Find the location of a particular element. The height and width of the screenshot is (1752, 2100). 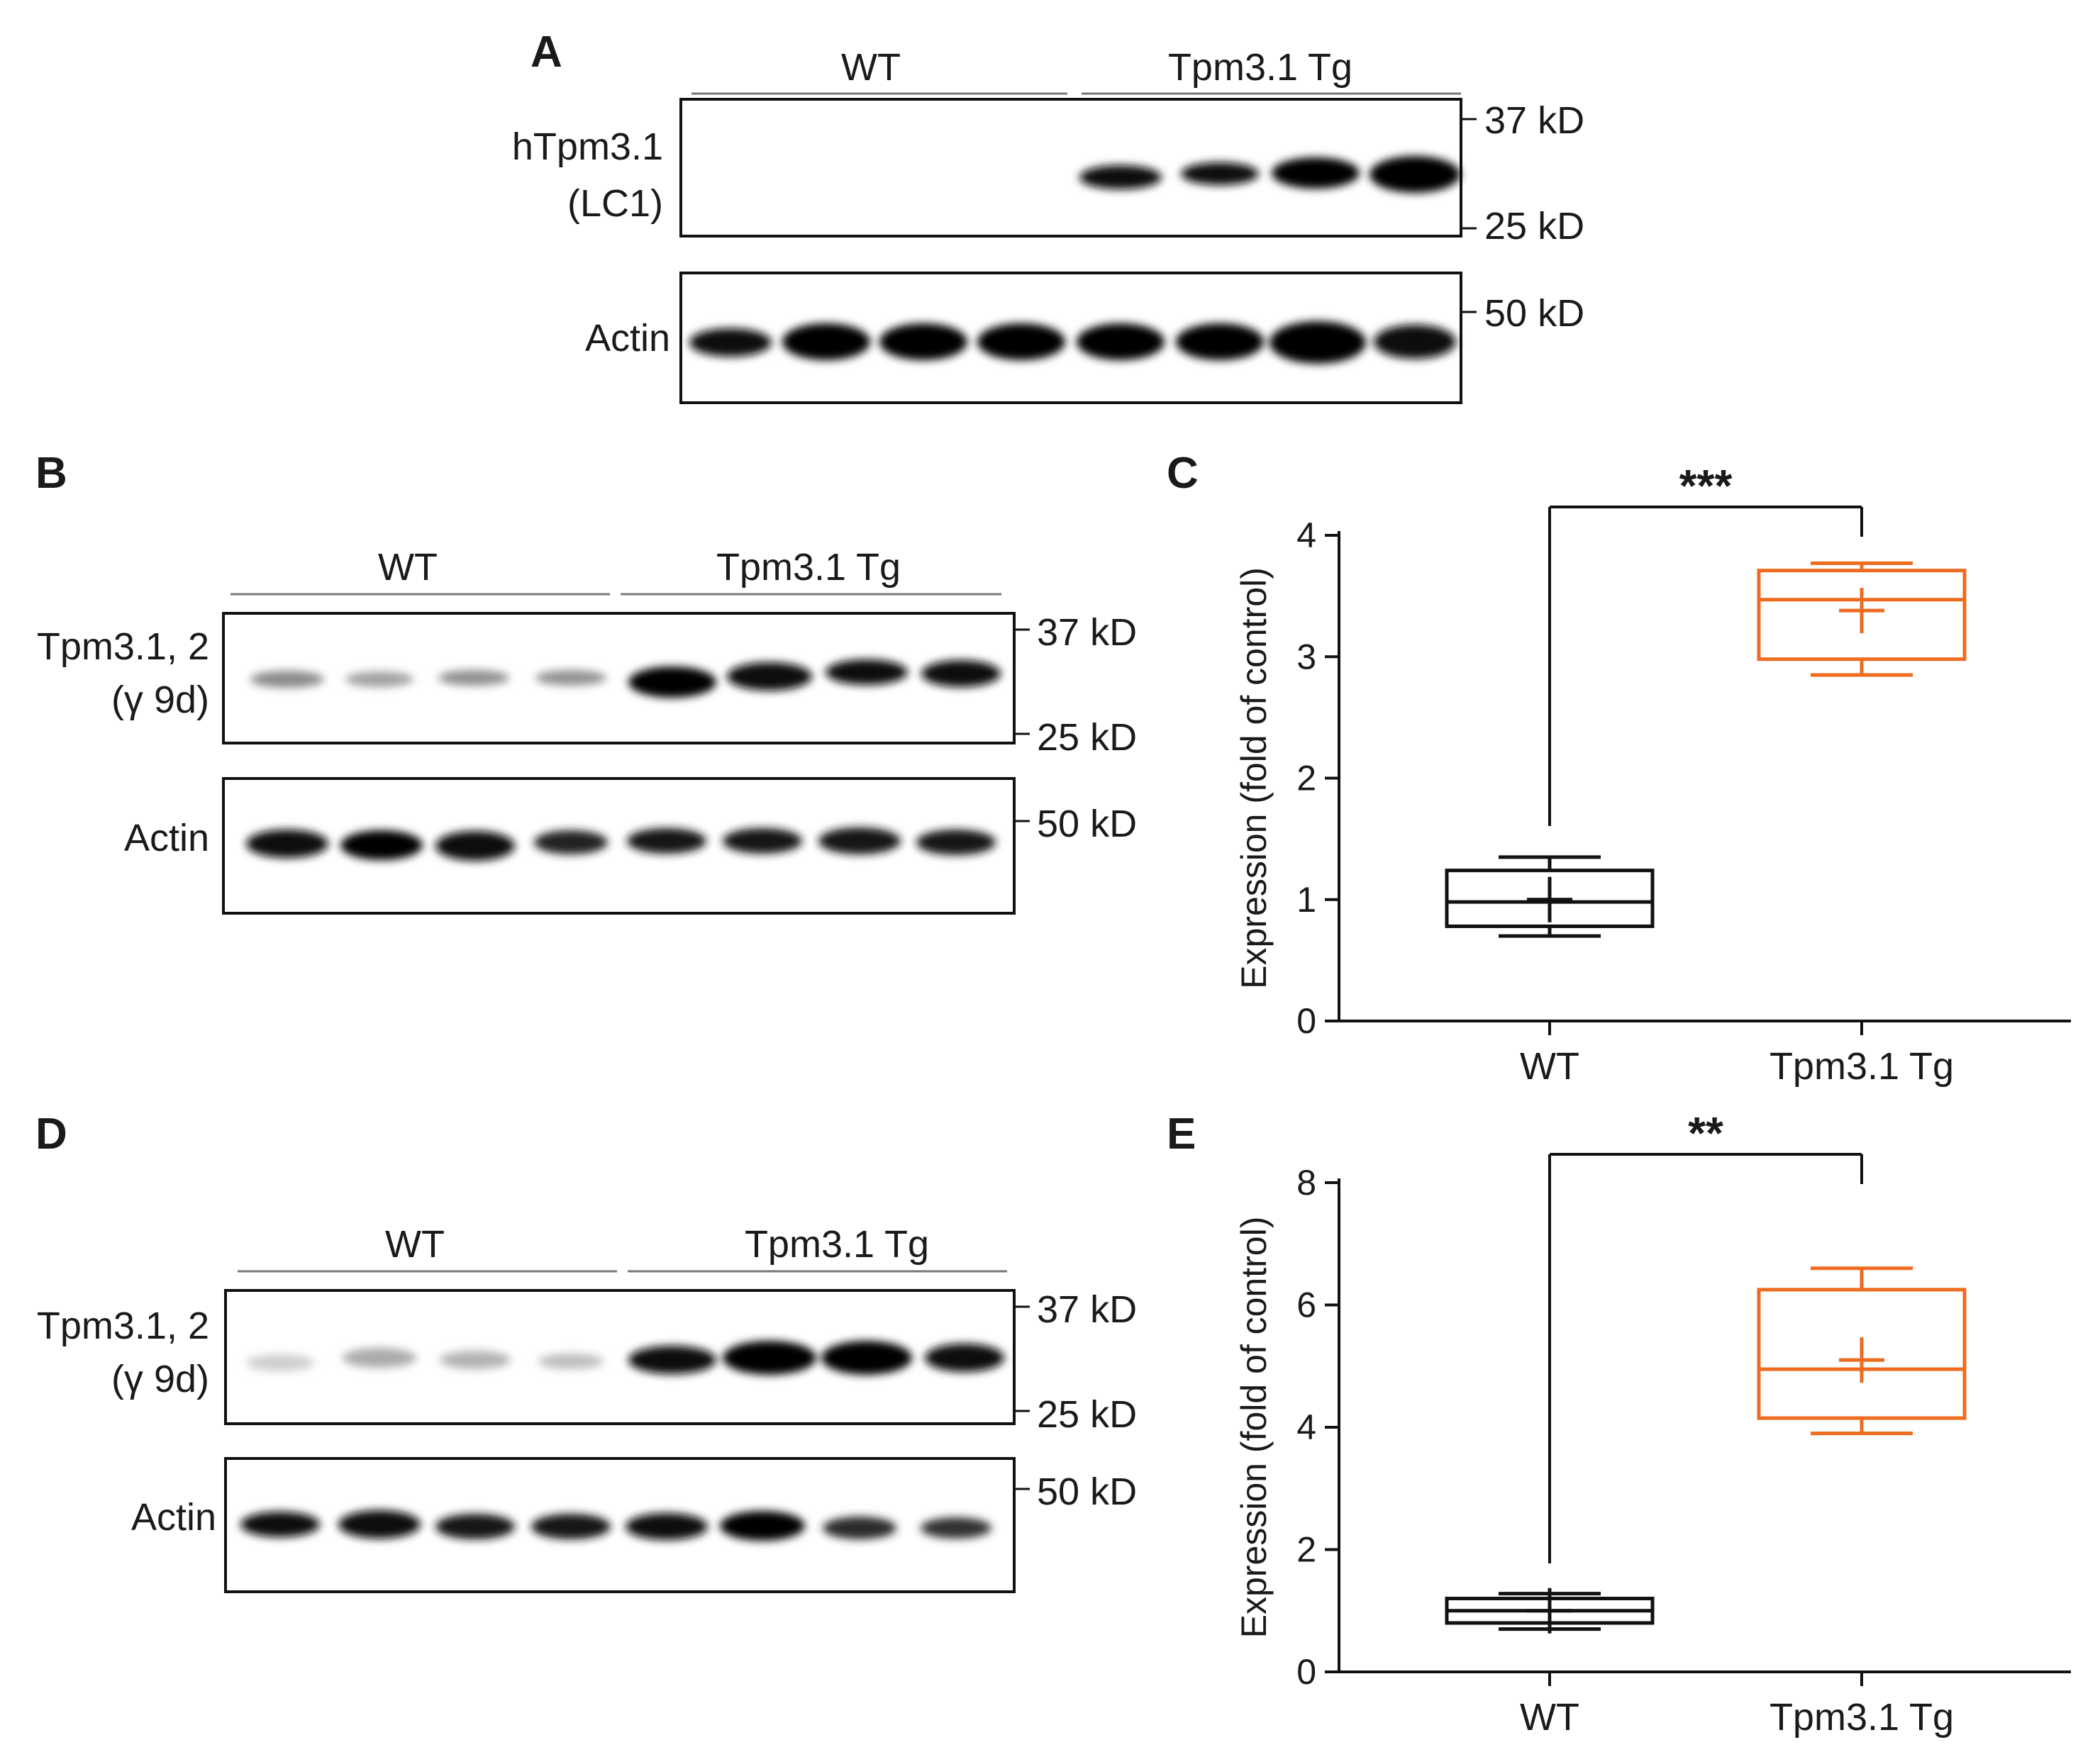

panel-d-marker-25: 25 kD is located at coordinates (1087, 1414).